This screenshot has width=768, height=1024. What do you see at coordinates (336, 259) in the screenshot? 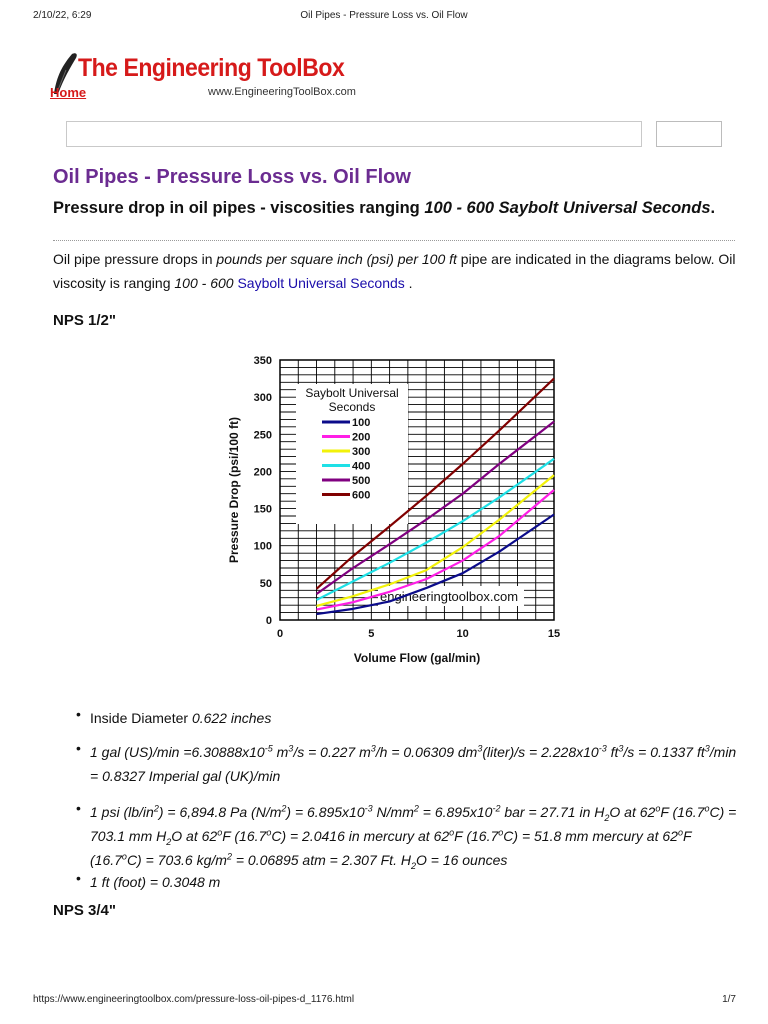
I see `intro-italic-1: pounds per square inch (psi) per 100 ft` at bounding box center [336, 259].